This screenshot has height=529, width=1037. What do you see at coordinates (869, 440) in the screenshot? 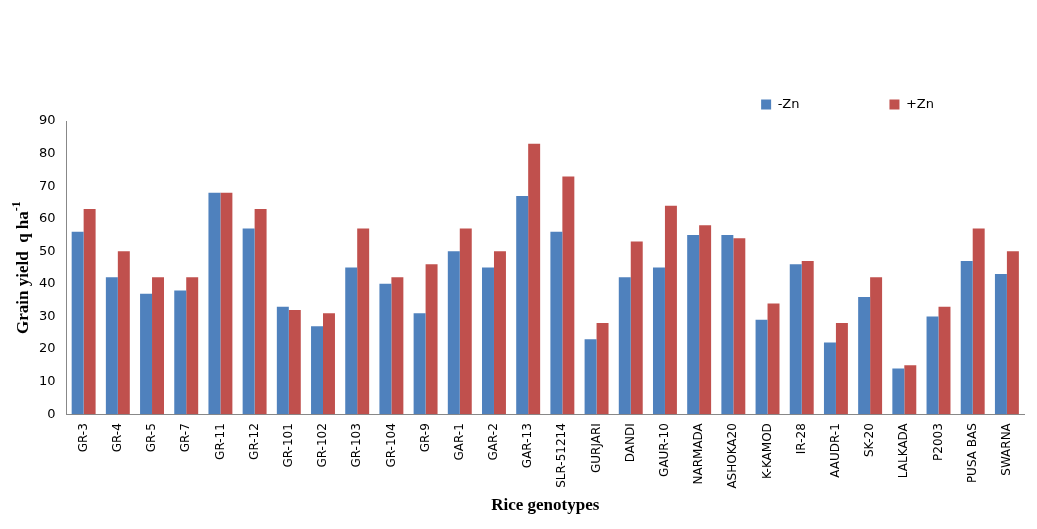
I see `x-tick-label: SK-20` at bounding box center [869, 440].